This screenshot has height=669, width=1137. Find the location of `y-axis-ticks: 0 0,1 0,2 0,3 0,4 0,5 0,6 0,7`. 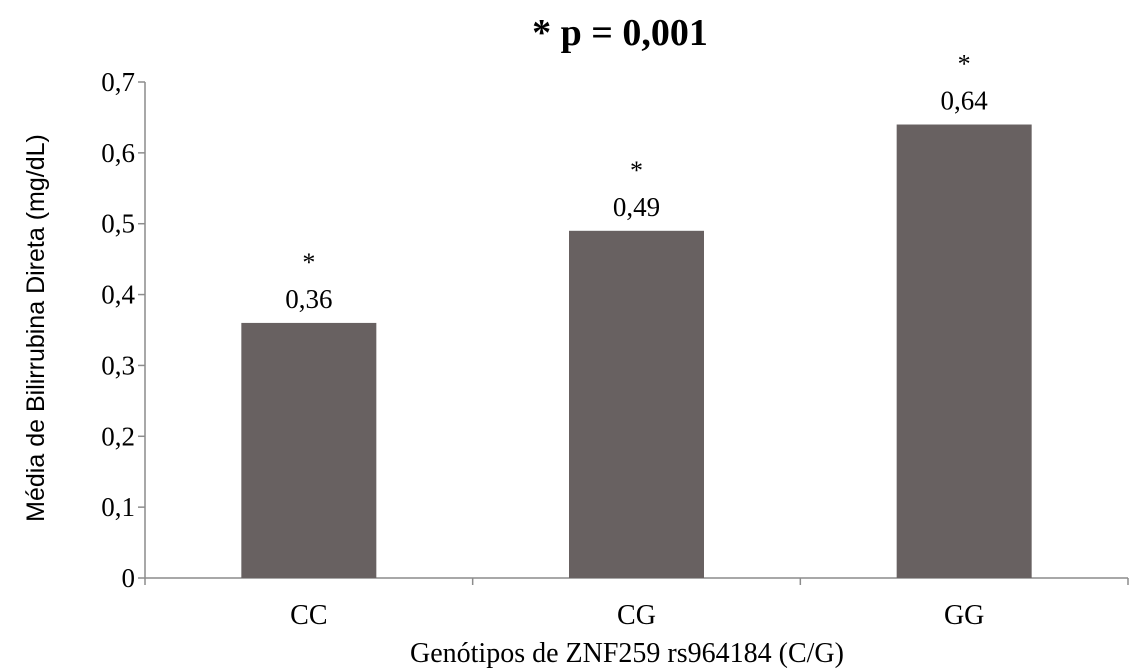

y-axis-ticks: 0 0,1 0,2 0,3 0,4 0,5 0,6 0,7 is located at coordinates (123, 330).